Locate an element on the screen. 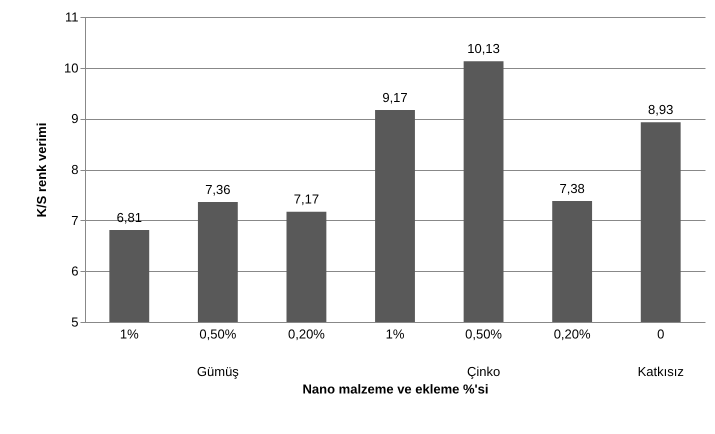 Image resolution: width=715 pixels, height=434 pixels. data-label: 7,36 is located at coordinates (218, 190).